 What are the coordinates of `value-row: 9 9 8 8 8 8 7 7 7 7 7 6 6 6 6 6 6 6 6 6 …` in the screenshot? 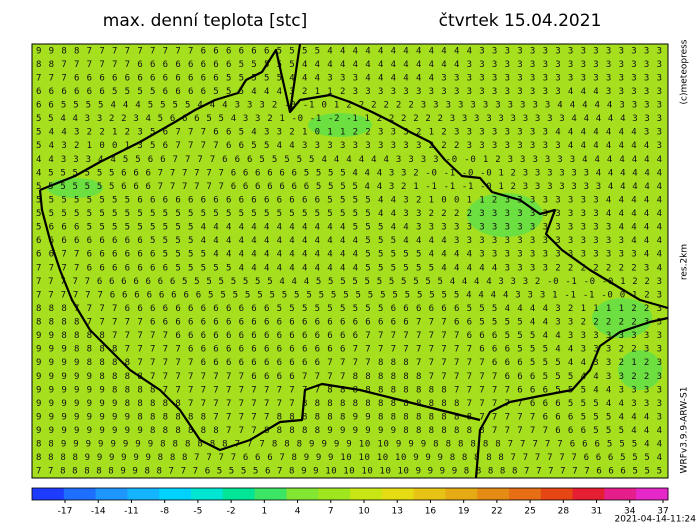 It's located at (349, 336).